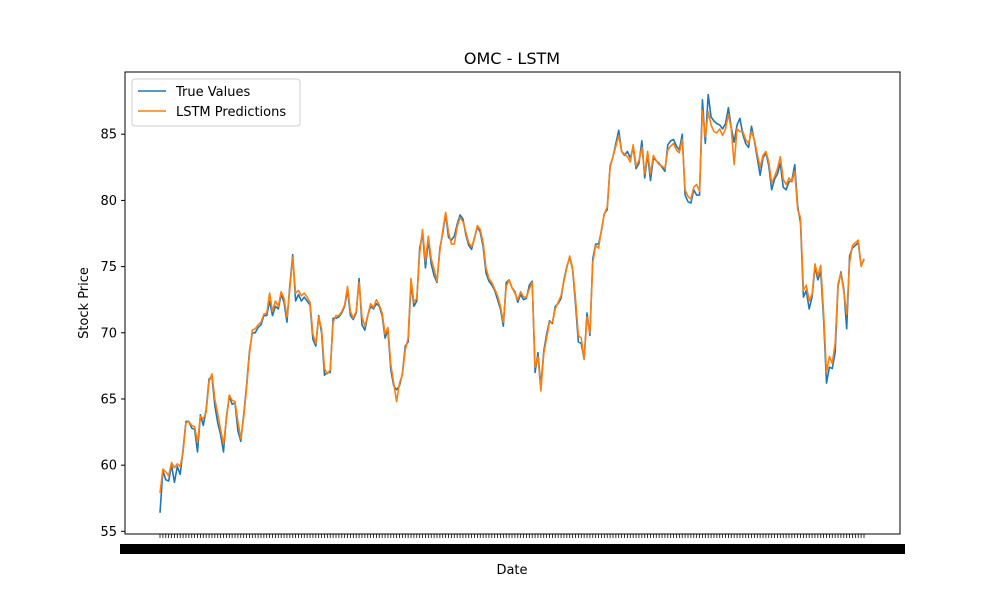  What do you see at coordinates (231, 112) in the screenshot?
I see `legend-label-lstm-predictions: LSTM Predictions` at bounding box center [231, 112].